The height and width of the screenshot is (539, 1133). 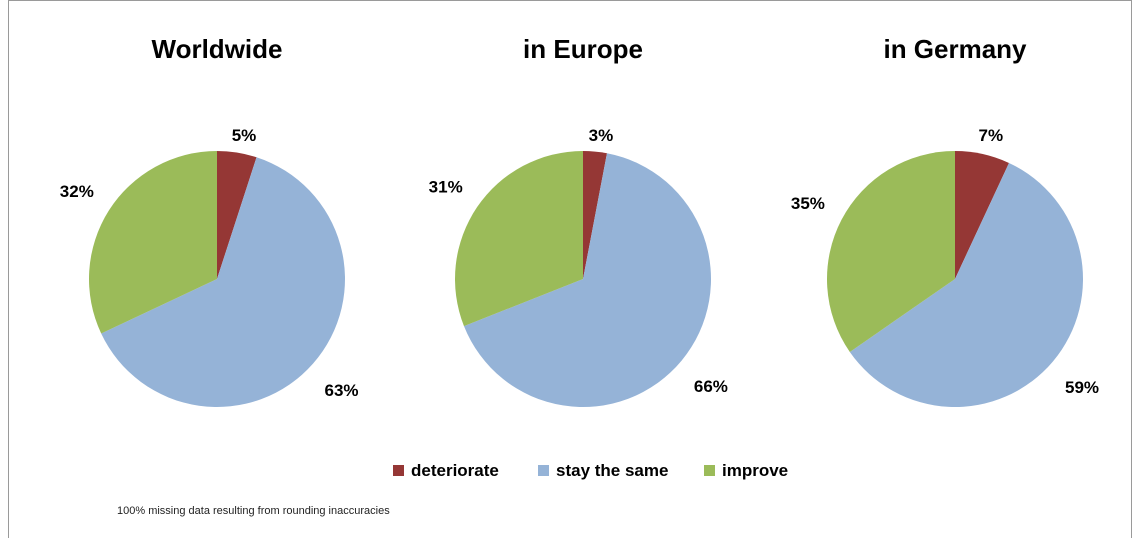 What do you see at coordinates (341, 390) in the screenshot?
I see `data-label-stay-the-same: 63%` at bounding box center [341, 390].